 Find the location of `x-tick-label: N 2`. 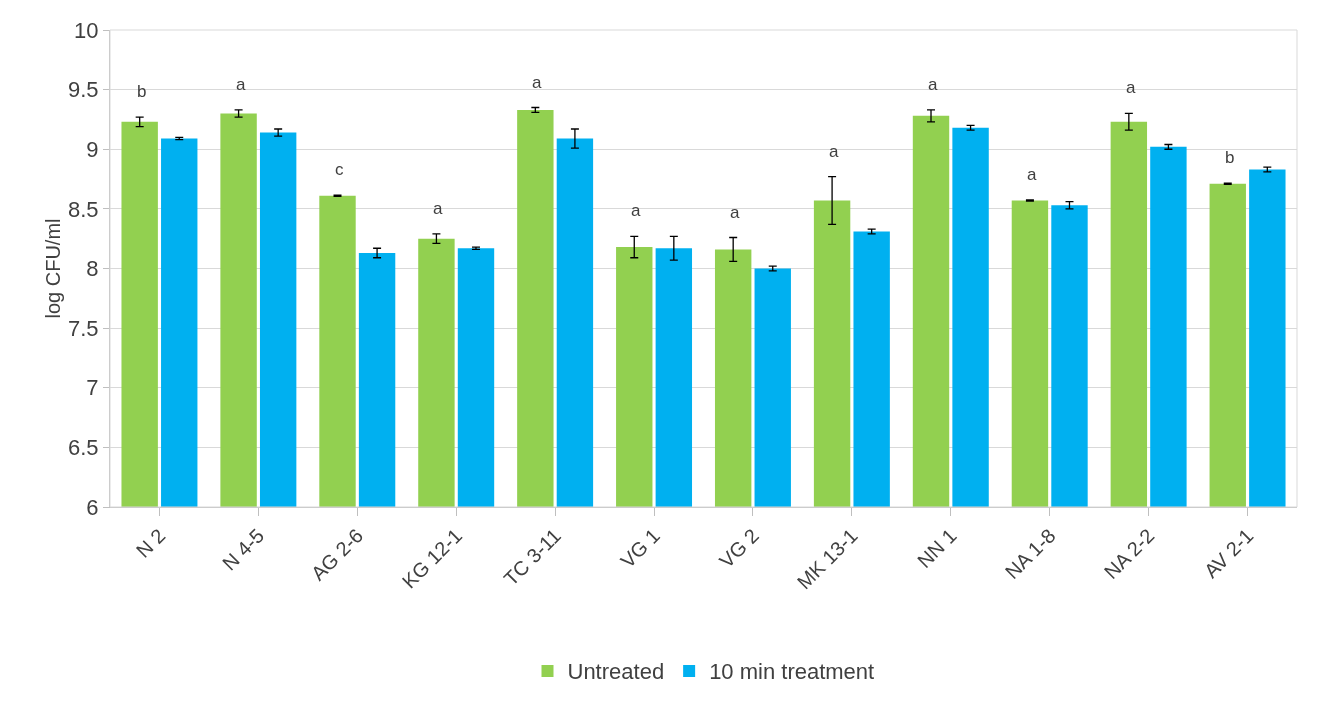

x-tick-label: N 2 is located at coordinates (150, 543).